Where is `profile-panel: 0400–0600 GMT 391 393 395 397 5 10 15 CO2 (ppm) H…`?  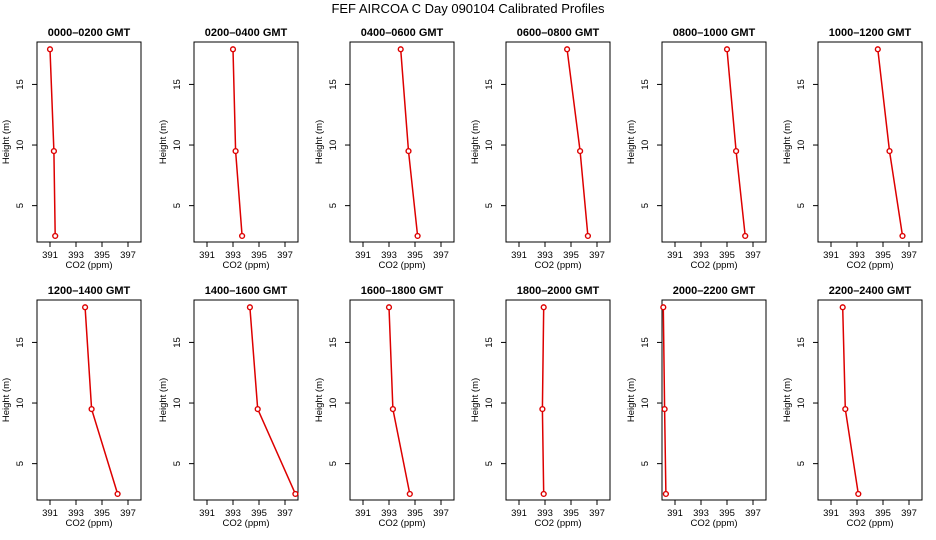 profile-panel: 0400–0600 GMT 391 393 395 397 5 10 15 CO2 (ppm) H… is located at coordinates (384, 149).